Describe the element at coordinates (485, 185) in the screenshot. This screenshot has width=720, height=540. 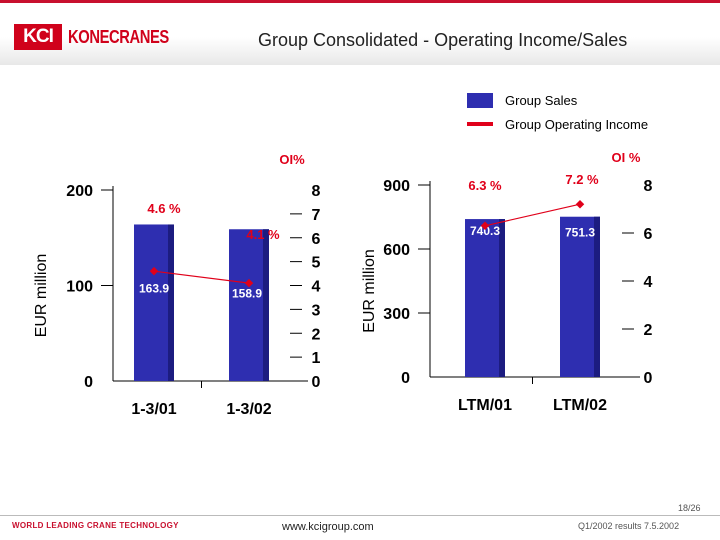
I see `oi-label-2-1: 6.3 %` at that location.